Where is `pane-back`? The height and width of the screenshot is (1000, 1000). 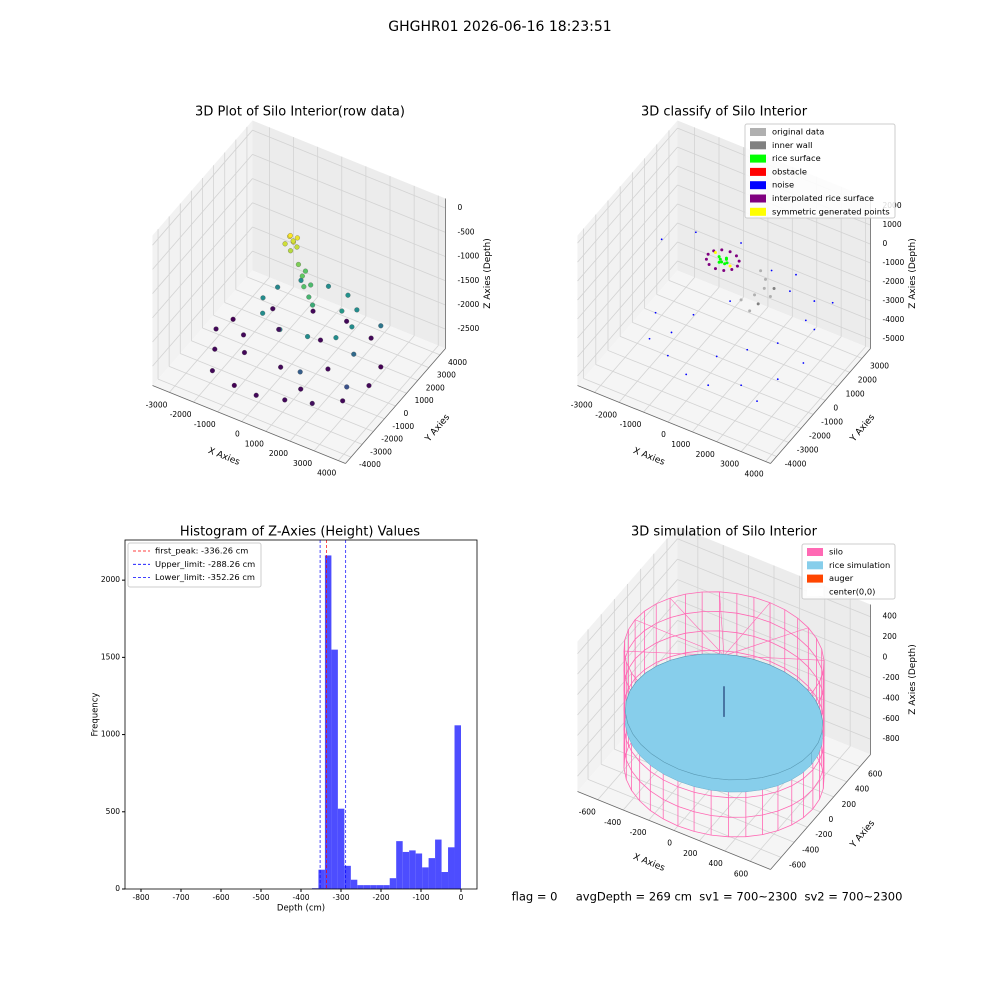 pane-back is located at coordinates (774, 234).